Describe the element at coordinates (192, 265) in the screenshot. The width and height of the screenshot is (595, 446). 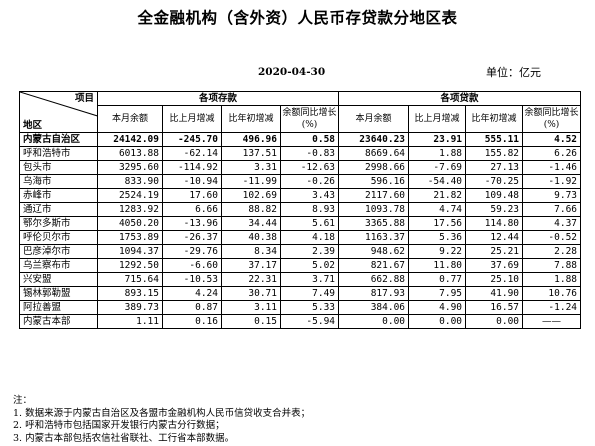
I see `value-cell: -6.60` at that location.